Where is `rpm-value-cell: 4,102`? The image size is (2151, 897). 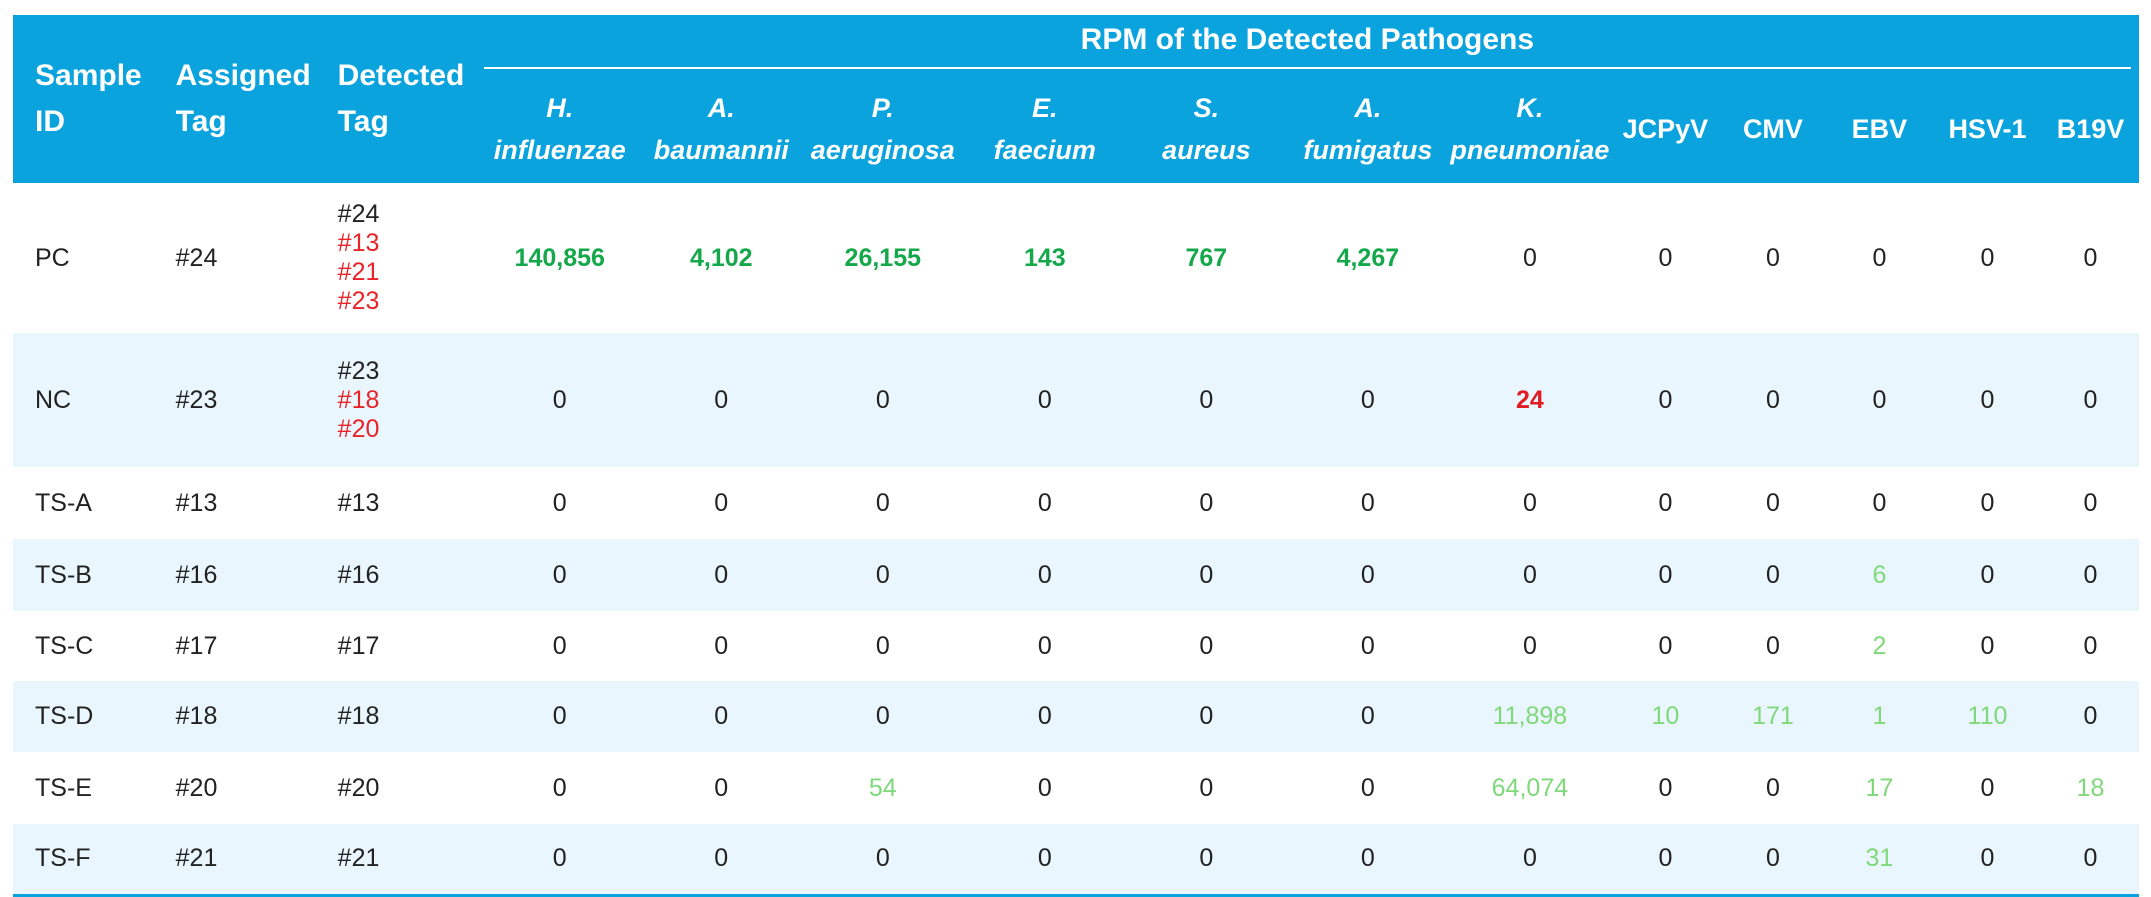 rpm-value-cell: 4,102 is located at coordinates (721, 257).